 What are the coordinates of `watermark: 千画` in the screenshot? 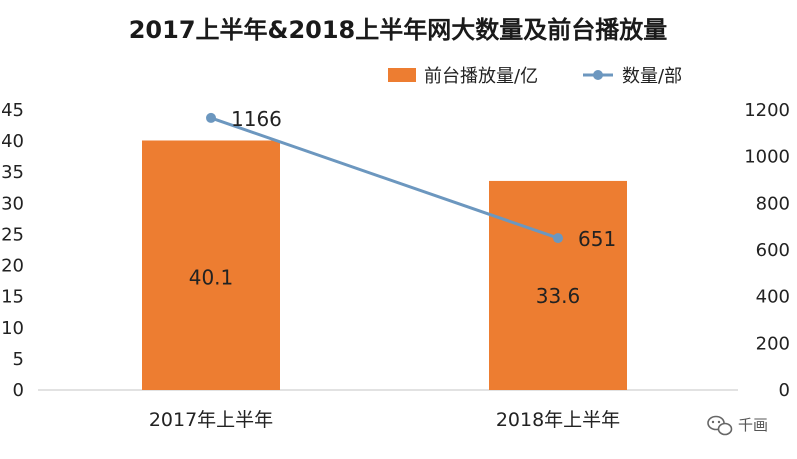 It's located at (737, 425).